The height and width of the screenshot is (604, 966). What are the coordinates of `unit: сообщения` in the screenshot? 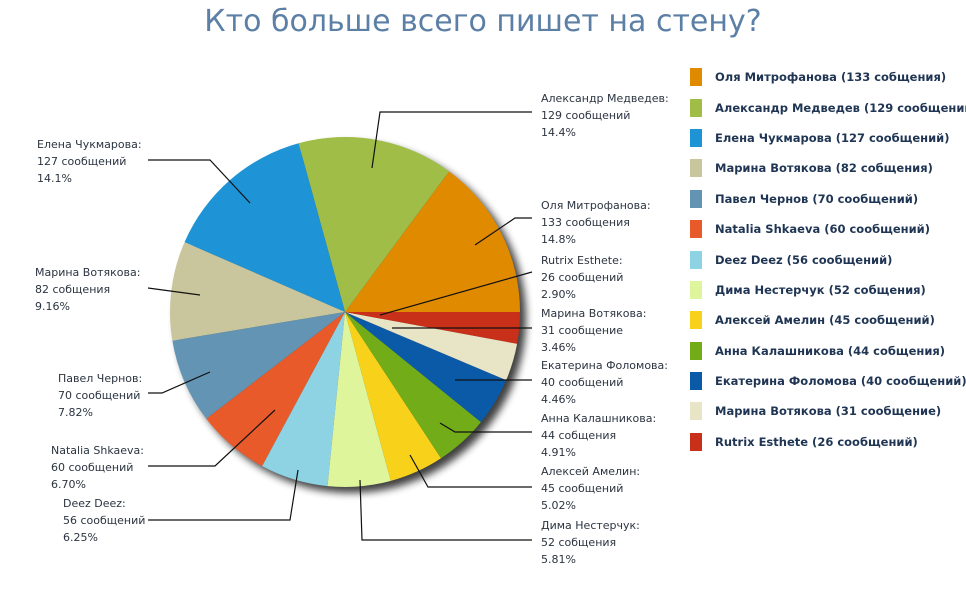 It's located at (597, 222).